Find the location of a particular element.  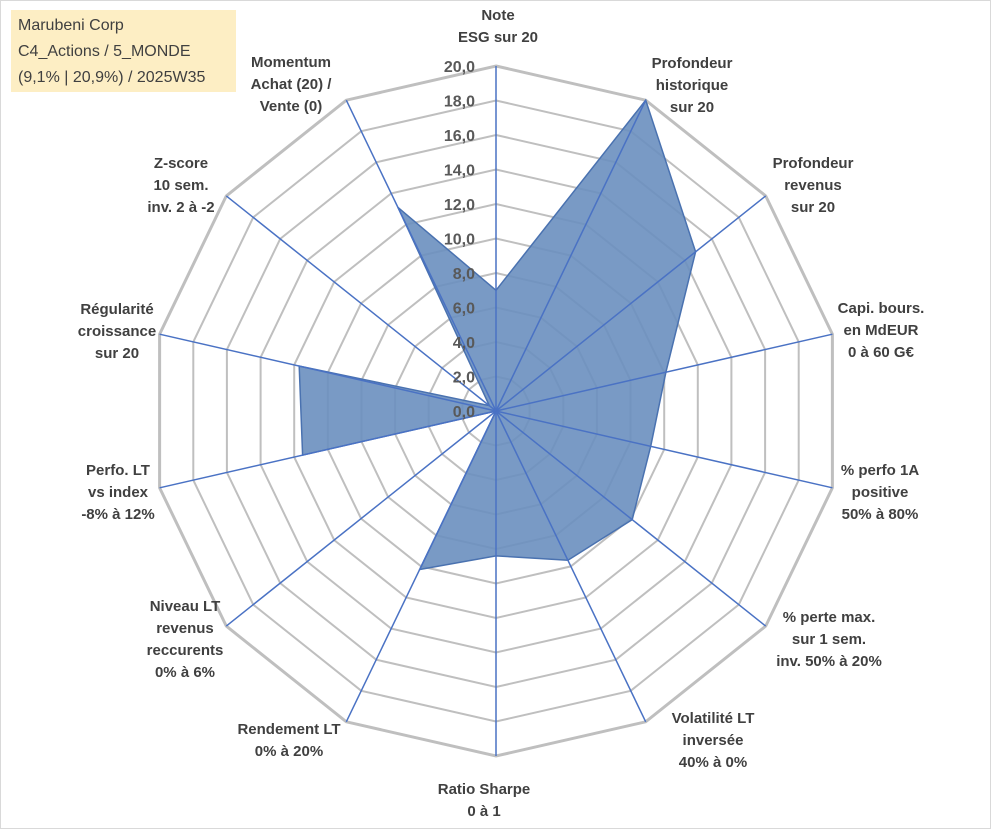

axis-label: Perfo. LT vs index -8% à 12% is located at coordinates (117, 492).